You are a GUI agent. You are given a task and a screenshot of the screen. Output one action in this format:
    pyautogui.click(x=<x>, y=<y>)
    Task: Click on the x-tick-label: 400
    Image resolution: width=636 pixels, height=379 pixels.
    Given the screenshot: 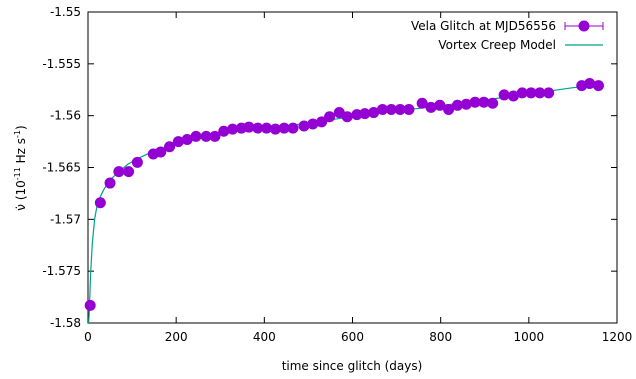 What is the action you would take?
    pyautogui.click(x=264, y=337)
    